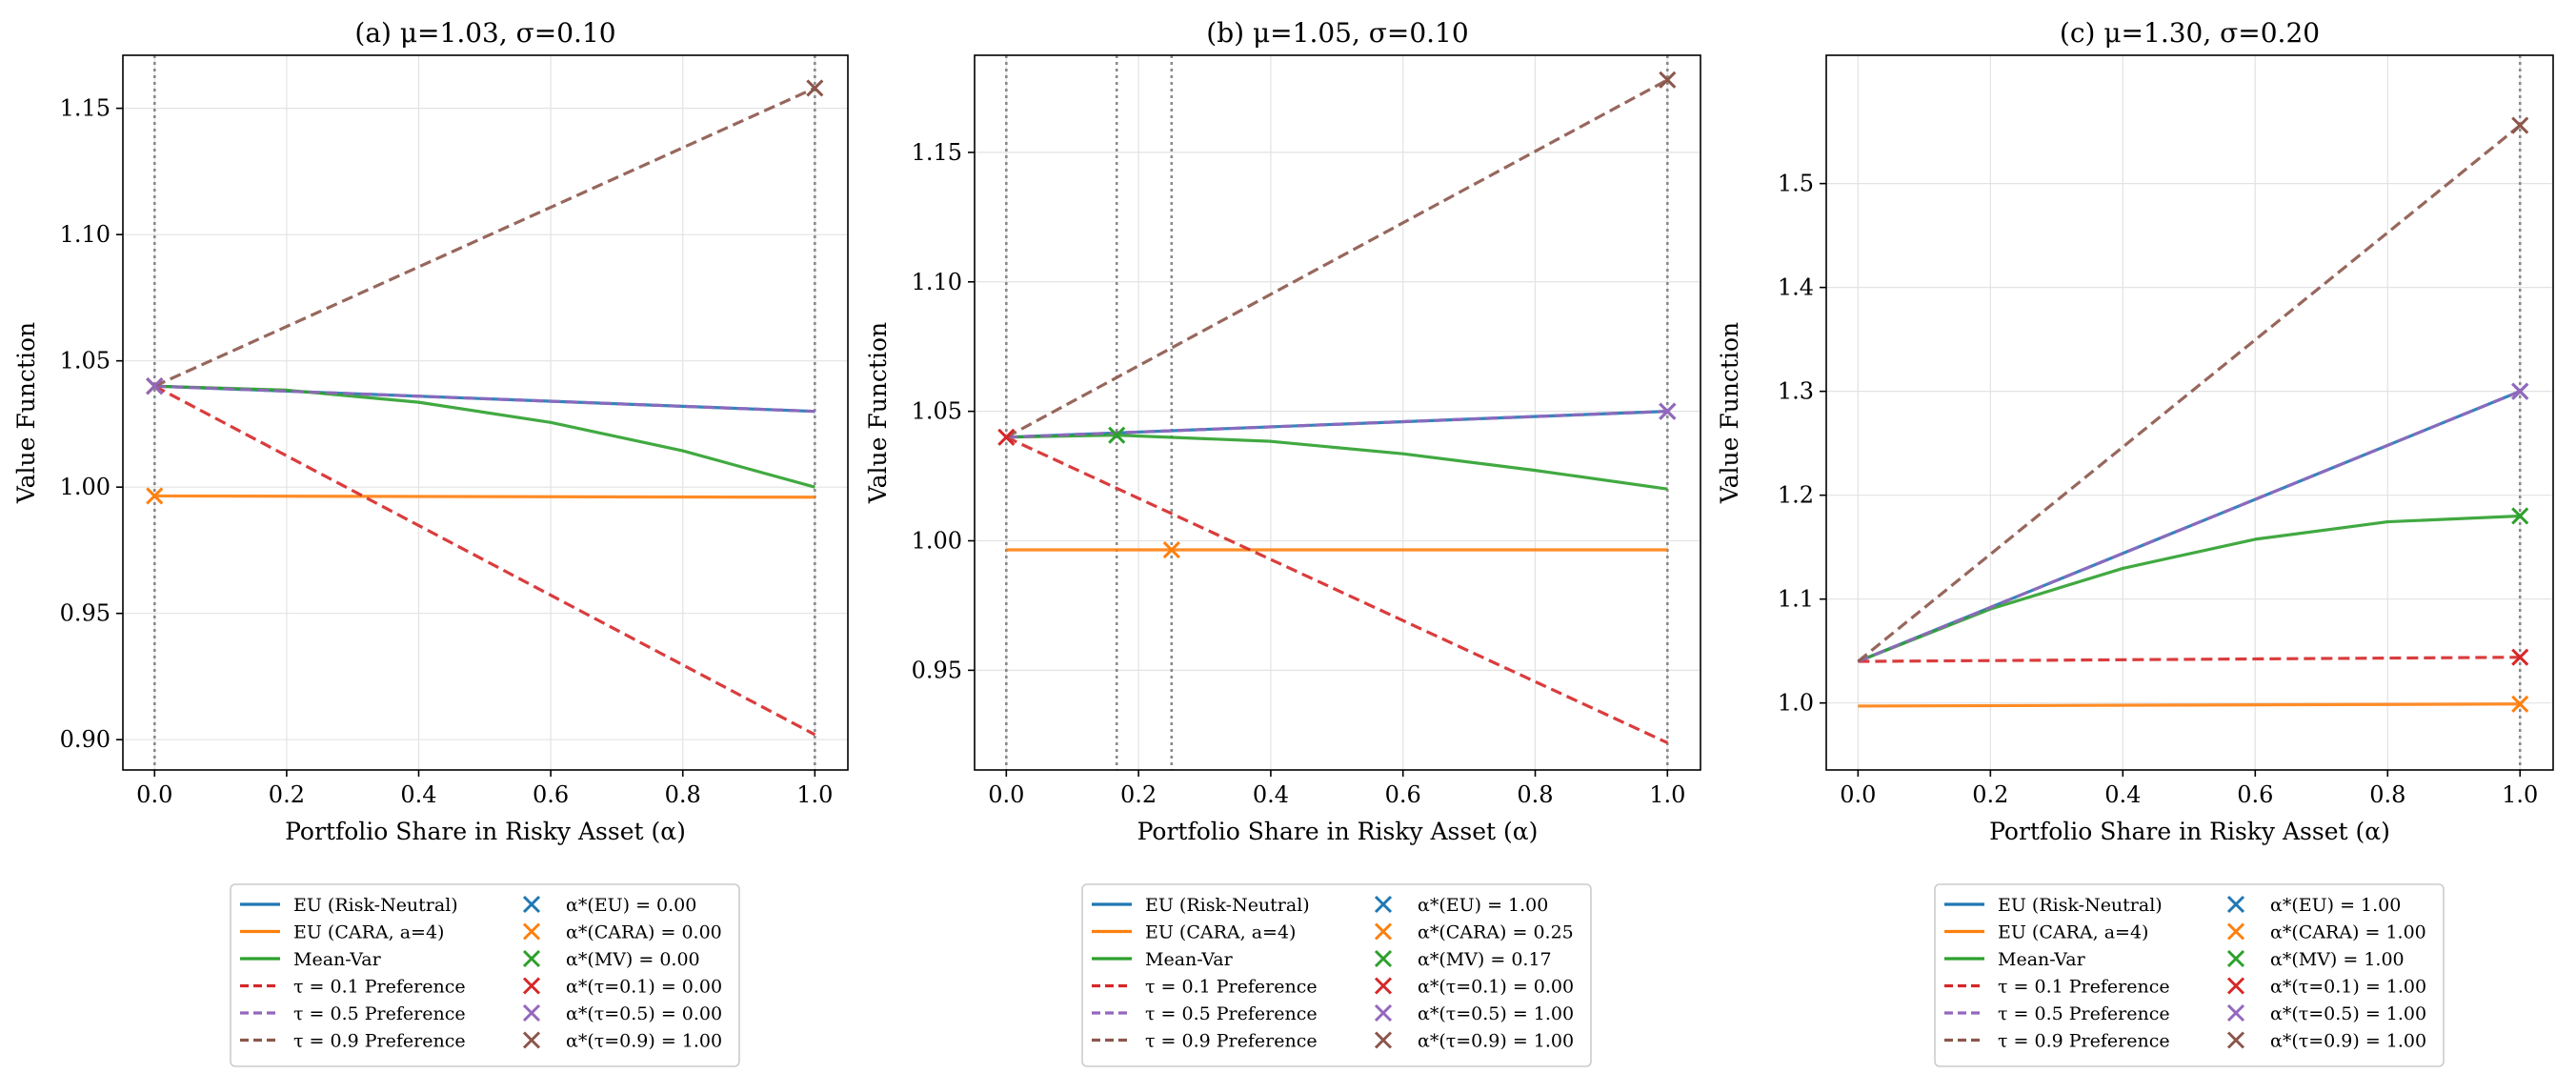 The width and height of the screenshot is (2576, 1073). I want to click on legend-marker-label-1: α*(CARA) = 0.00, so click(644, 933).